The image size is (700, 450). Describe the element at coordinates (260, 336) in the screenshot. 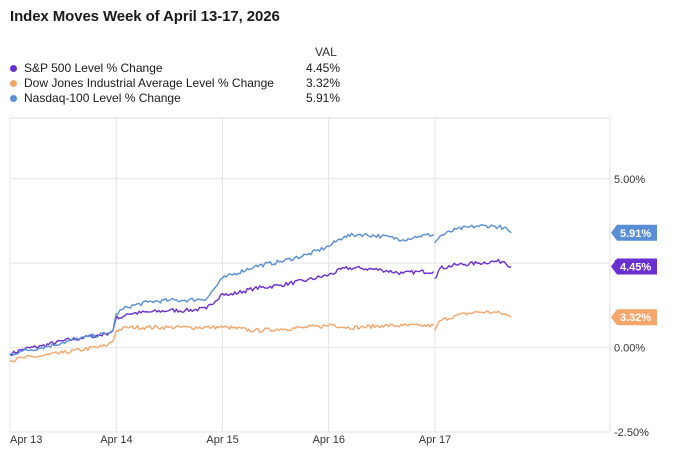

I see `series-line-dow` at that location.